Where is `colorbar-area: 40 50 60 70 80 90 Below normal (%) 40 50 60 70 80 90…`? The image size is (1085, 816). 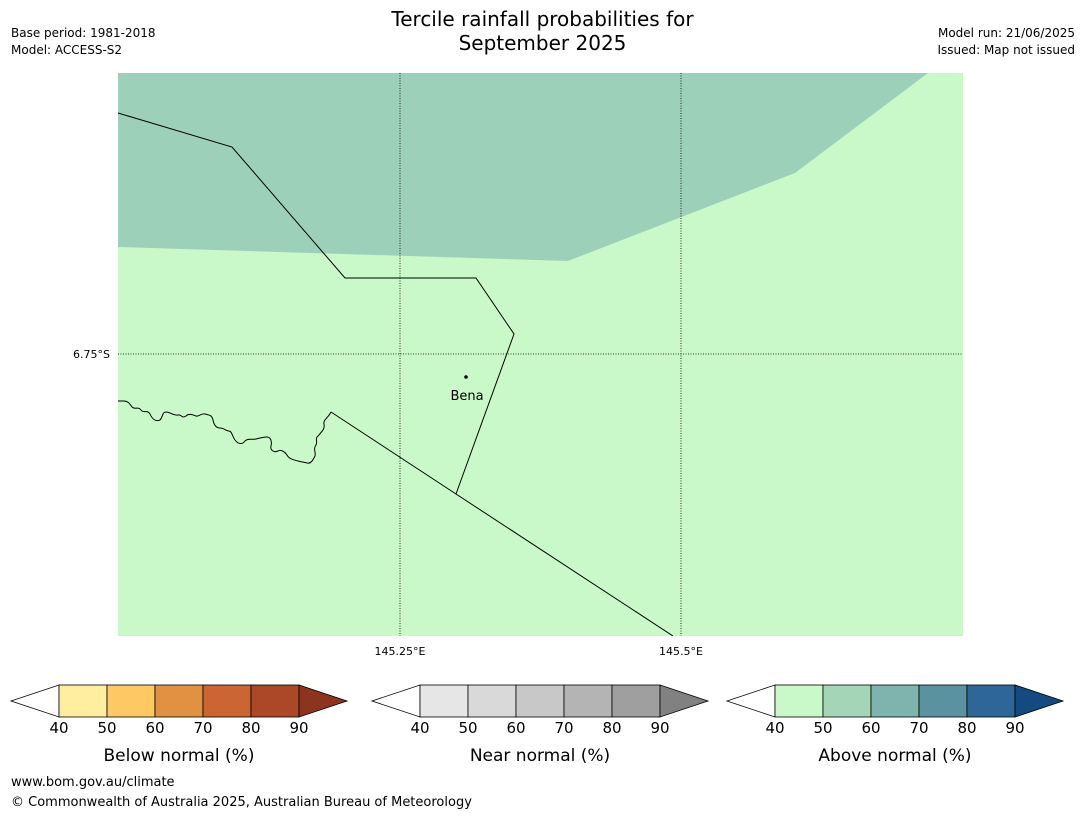 colorbar-area: 40 50 60 70 80 90 Below normal (%) 40 50 60 70 80 90… is located at coordinates (537, 725).